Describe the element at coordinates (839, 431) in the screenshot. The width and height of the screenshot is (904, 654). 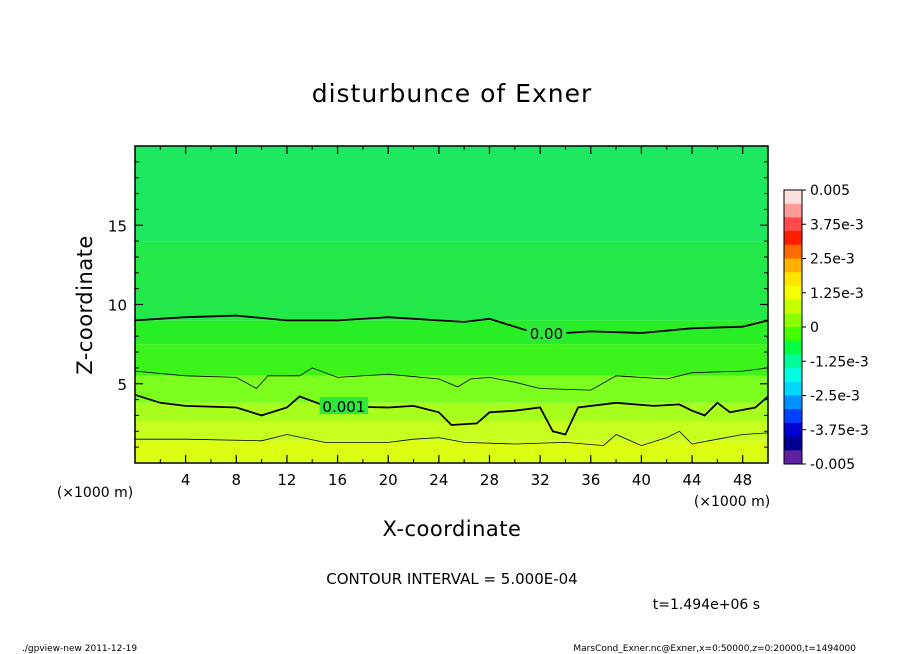
I see `colorbar-label-7: -3.75e-3` at that location.